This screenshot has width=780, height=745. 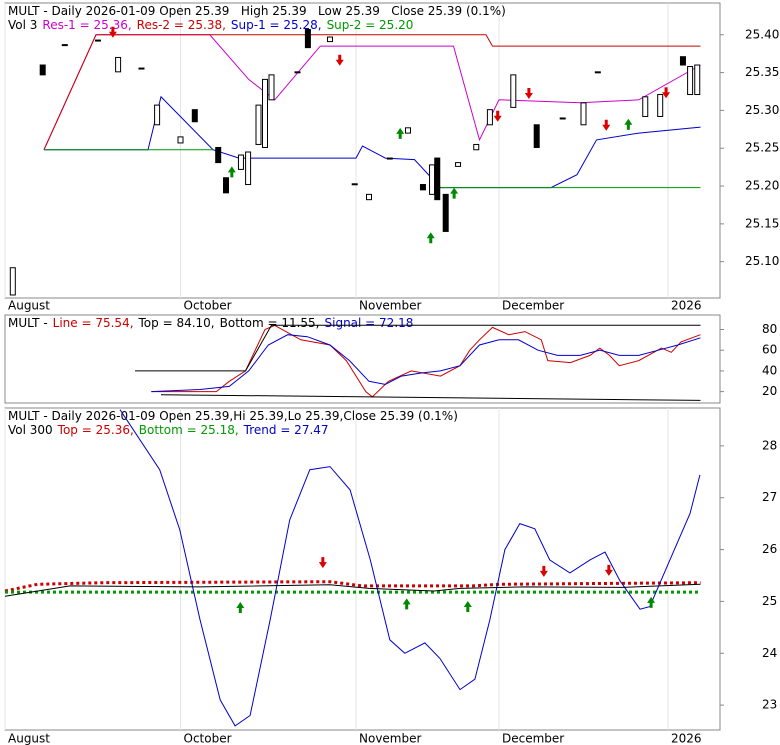 I want to click on y-tick-label: 60, so click(x=769, y=350).